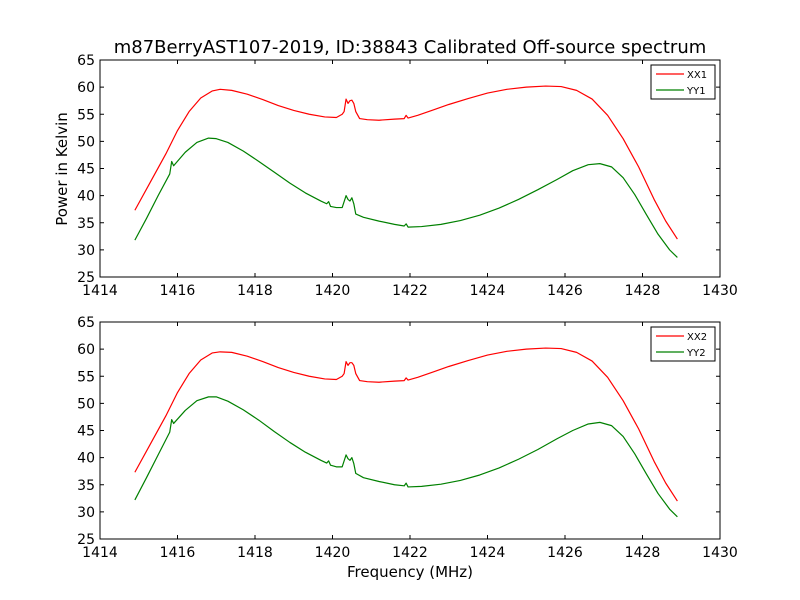 The height and width of the screenshot is (600, 800). What do you see at coordinates (62, 169) in the screenshot?
I see `y-axis-label: Power in Kelvin` at bounding box center [62, 169].